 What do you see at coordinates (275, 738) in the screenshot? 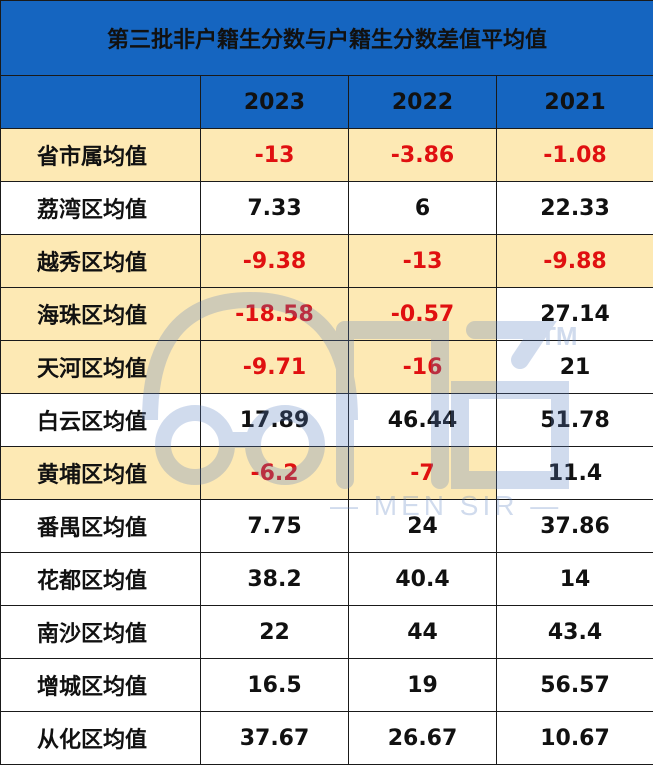
I see `value-cell-2023: 37.67` at bounding box center [275, 738].